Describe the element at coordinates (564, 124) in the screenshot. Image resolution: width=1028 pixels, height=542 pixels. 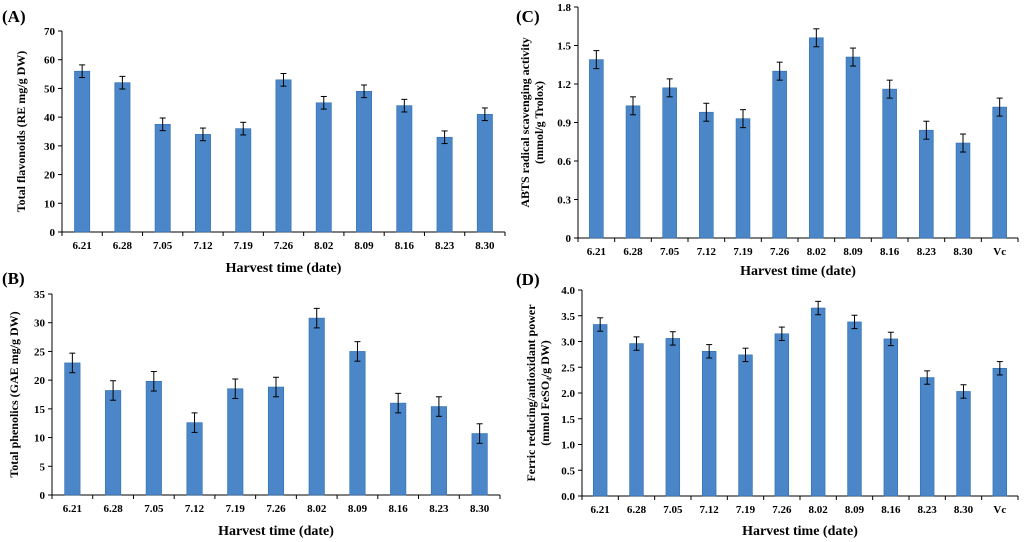
I see `y-tick-label: 0.9` at that location.